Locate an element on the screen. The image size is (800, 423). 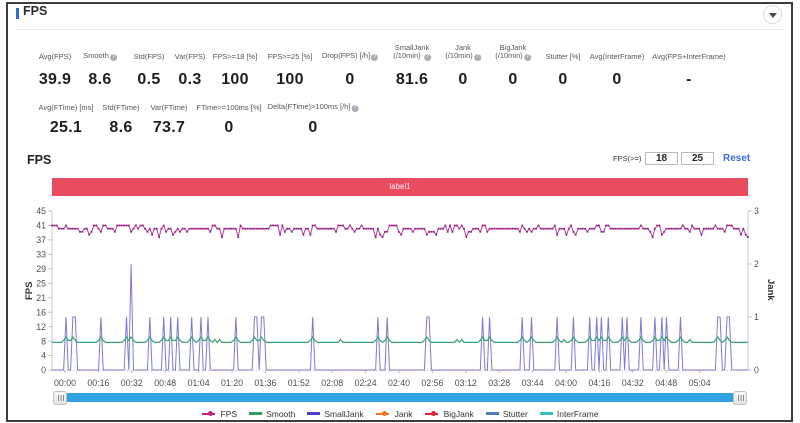
svg-text: 05:04 is located at coordinates (700, 383).